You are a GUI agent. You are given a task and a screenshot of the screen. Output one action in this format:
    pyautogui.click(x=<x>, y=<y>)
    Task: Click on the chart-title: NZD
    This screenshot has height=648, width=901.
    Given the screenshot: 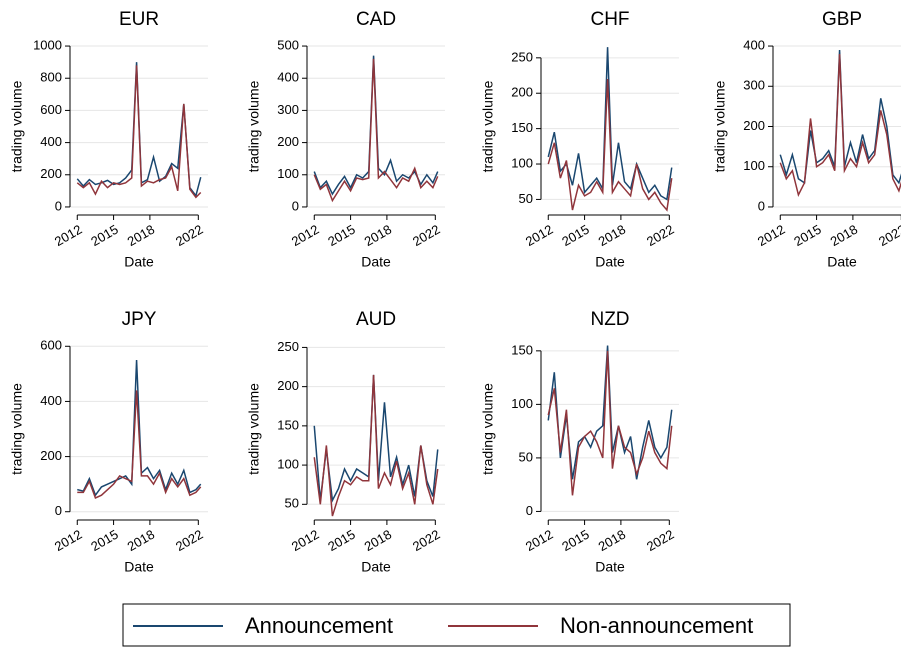 What is the action you would take?
    pyautogui.click(x=609, y=319)
    